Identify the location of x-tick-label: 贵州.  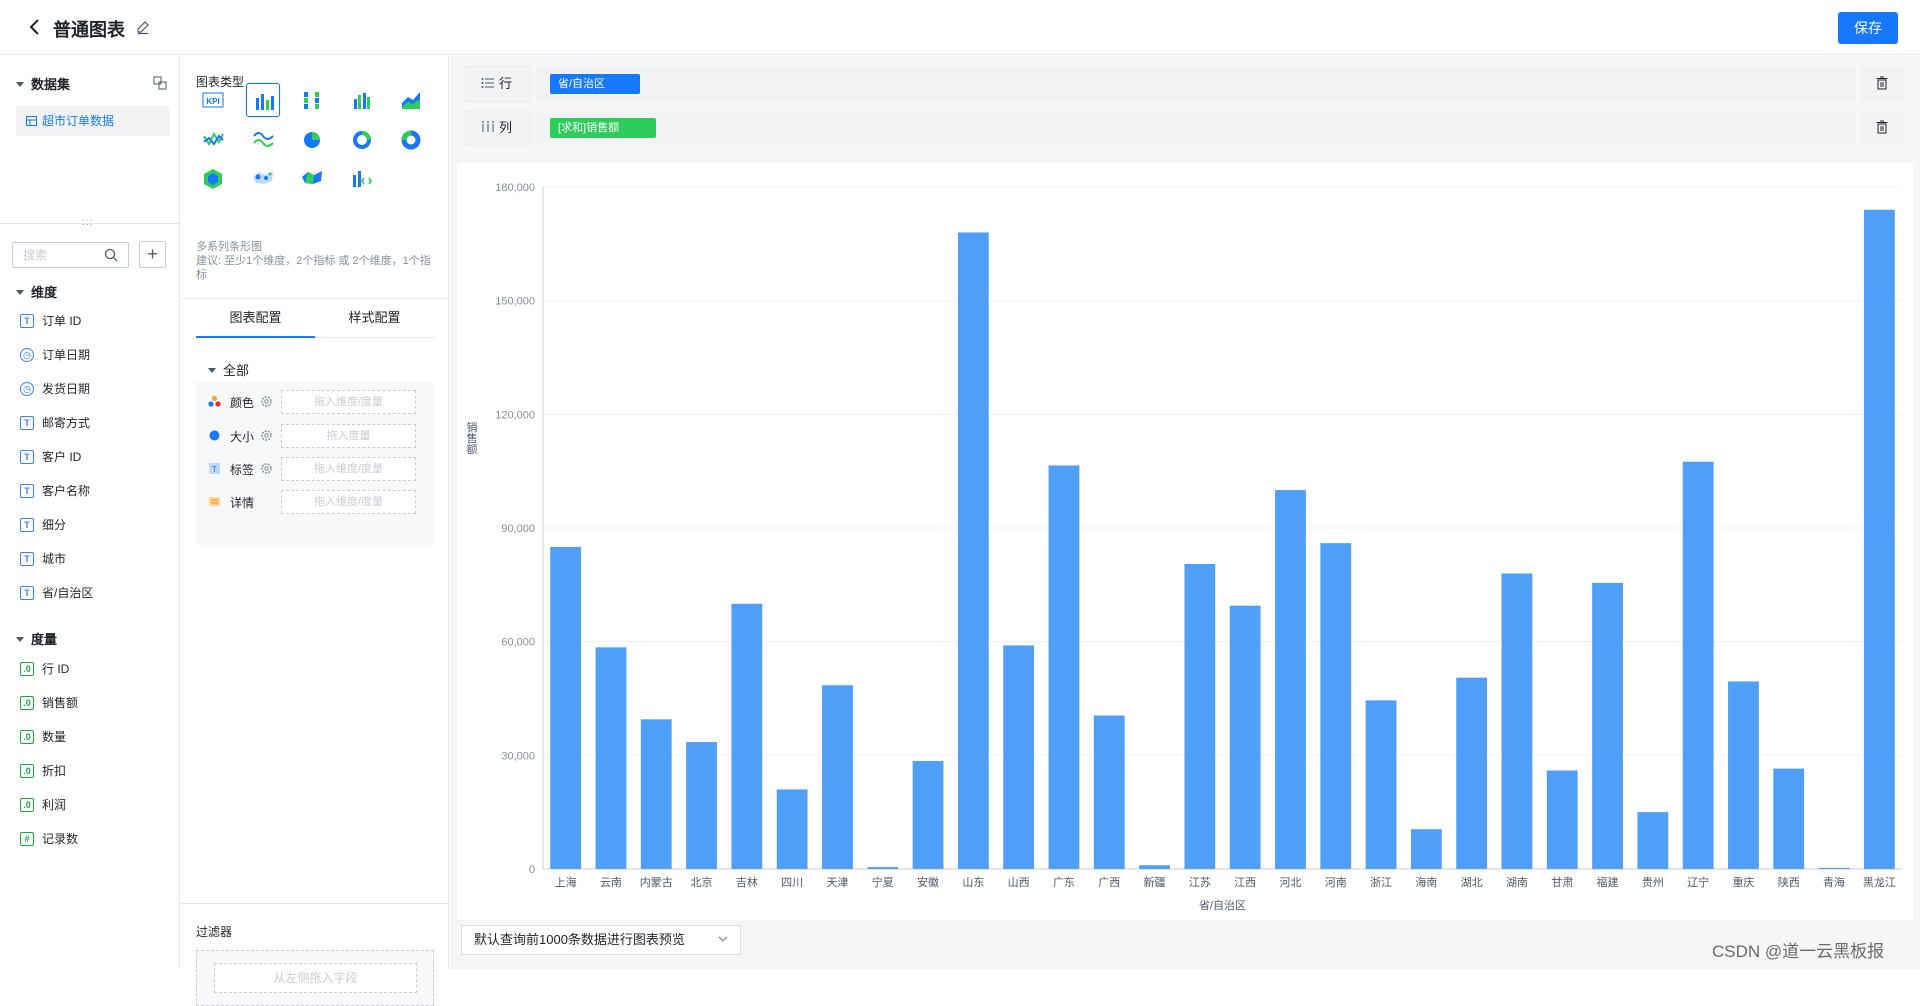
(1653, 882).